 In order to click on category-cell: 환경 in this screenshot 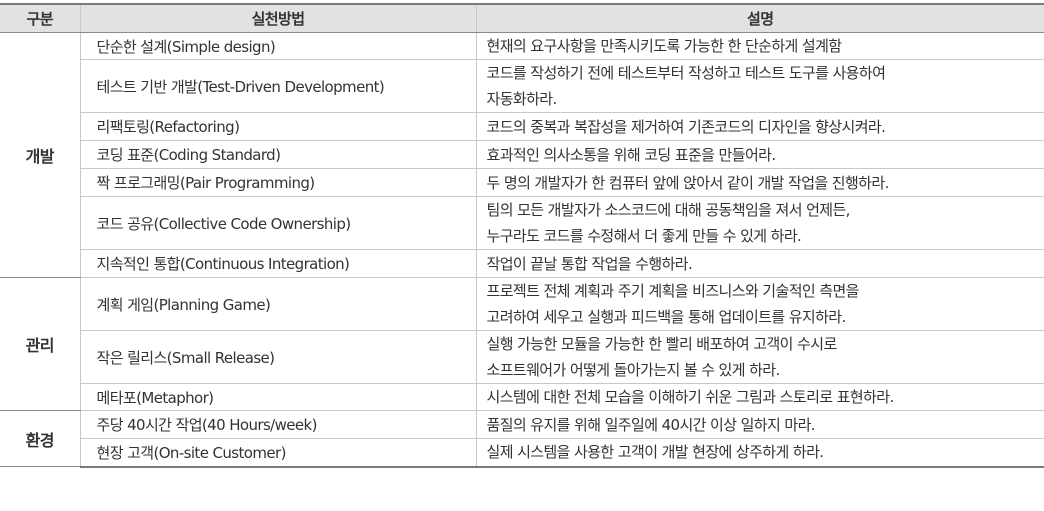, I will do `click(40, 439)`.